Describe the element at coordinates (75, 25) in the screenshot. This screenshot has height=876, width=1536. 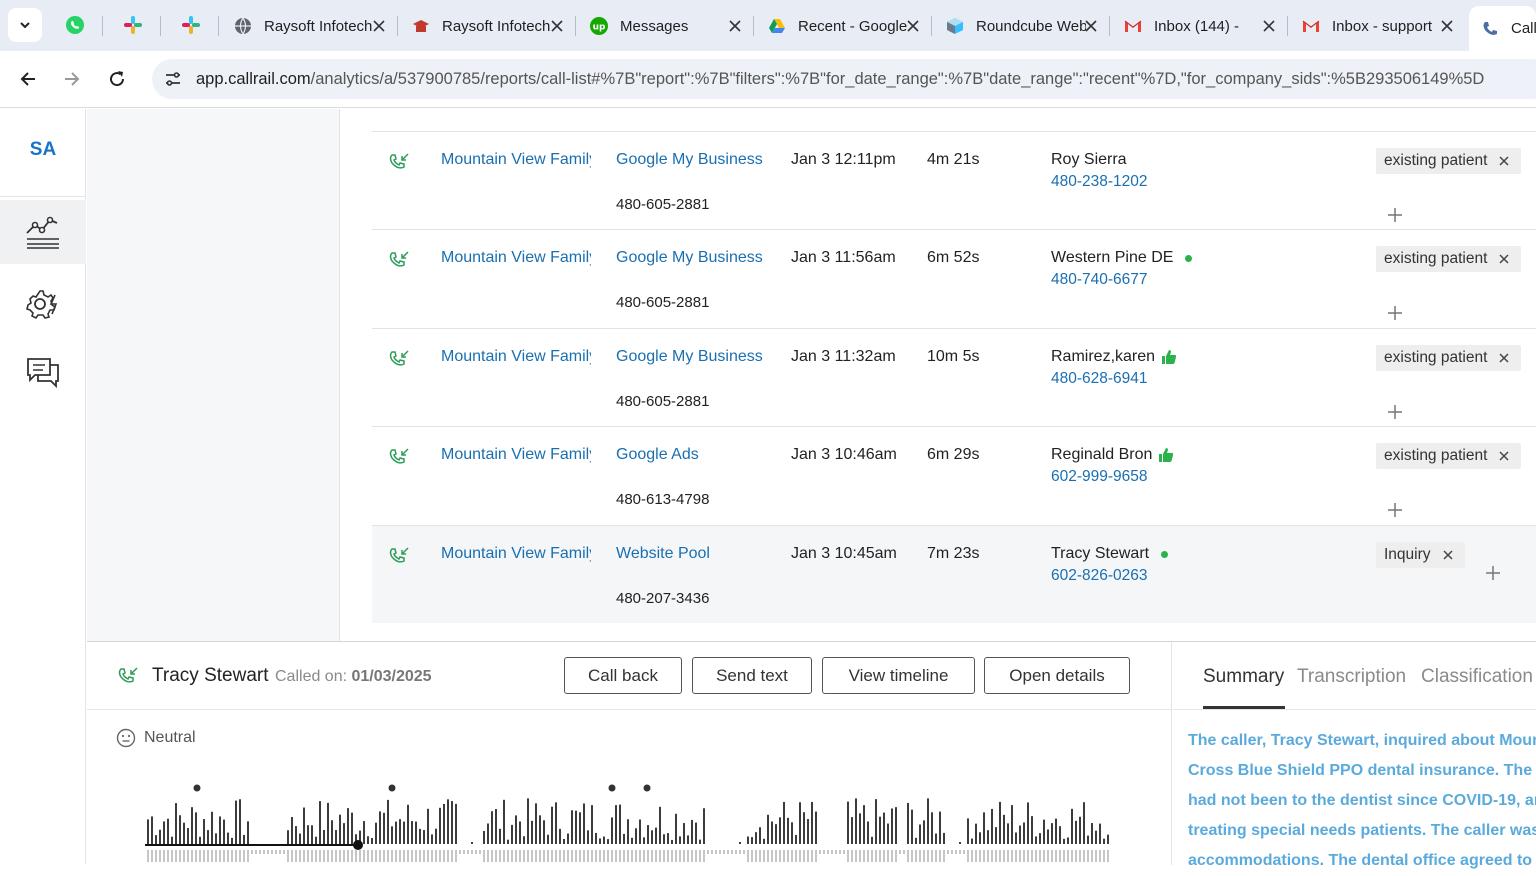
I see `pinned-tab-whatsapp` at that location.